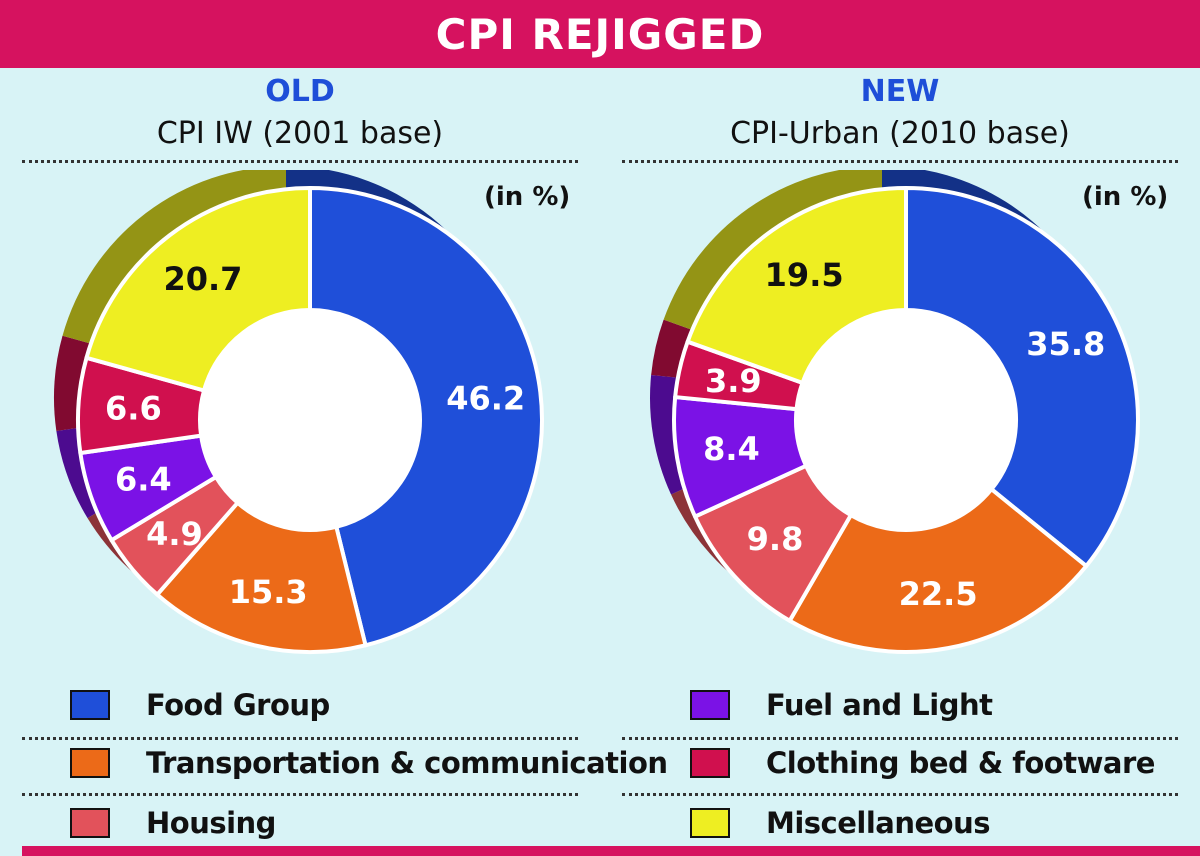 The width and height of the screenshot is (1200, 856). What do you see at coordinates (527, 197) in the screenshot?
I see `unit-label-old: (in %)` at bounding box center [527, 197].